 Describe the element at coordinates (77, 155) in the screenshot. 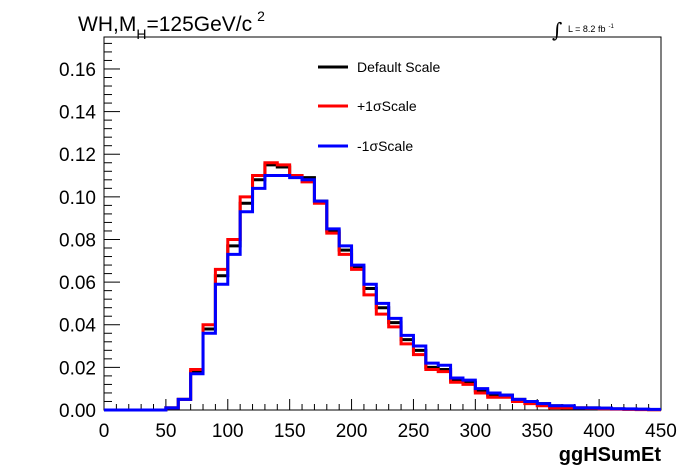

I see `y-tick-label: 0.12` at that location.